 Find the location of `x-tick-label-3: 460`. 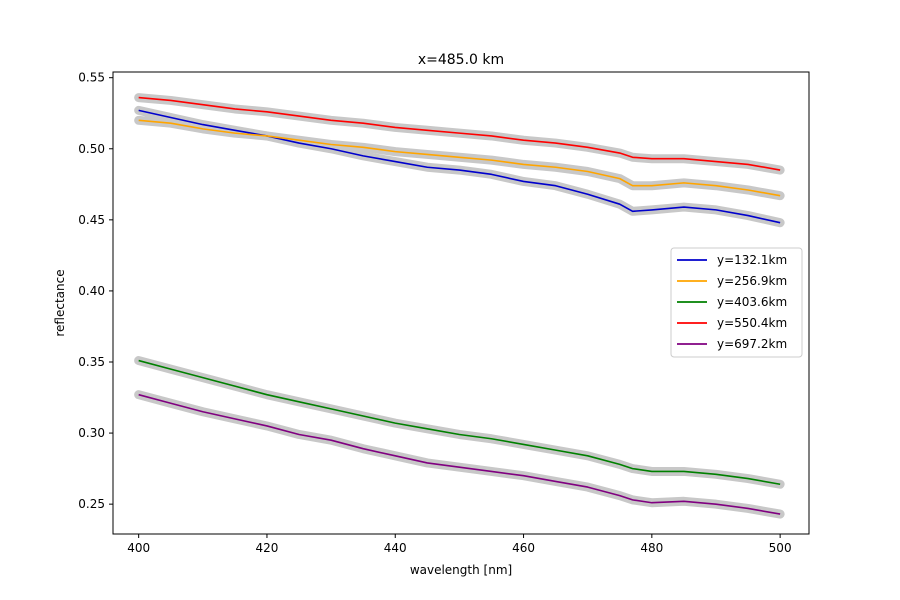

x-tick-label-3: 460 is located at coordinates (523, 548).